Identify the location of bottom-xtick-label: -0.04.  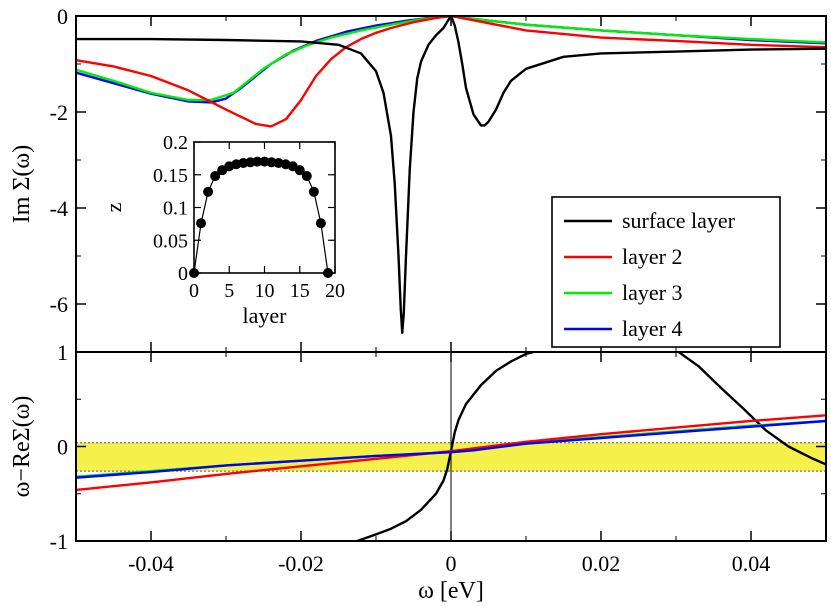
(151, 563).